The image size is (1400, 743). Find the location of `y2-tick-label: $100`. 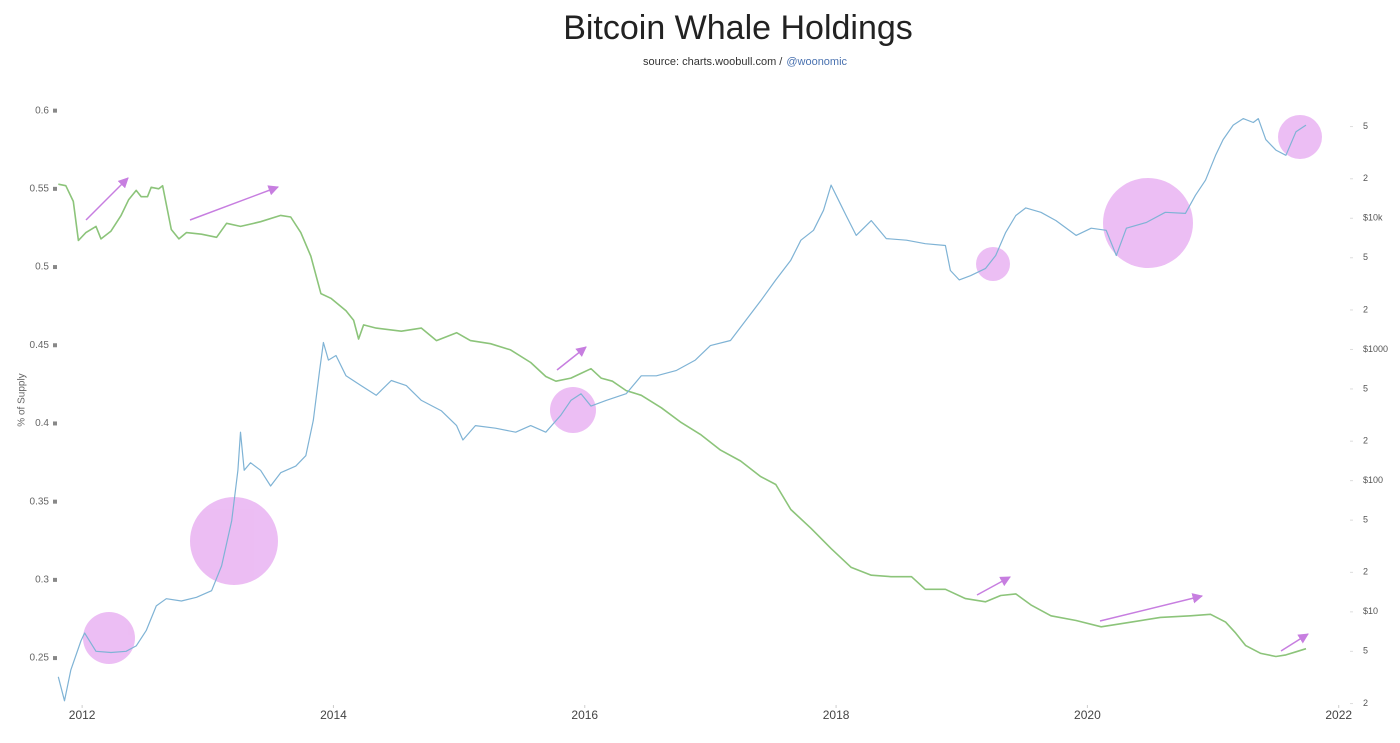

y2-tick-label: $100 is located at coordinates (1373, 480).